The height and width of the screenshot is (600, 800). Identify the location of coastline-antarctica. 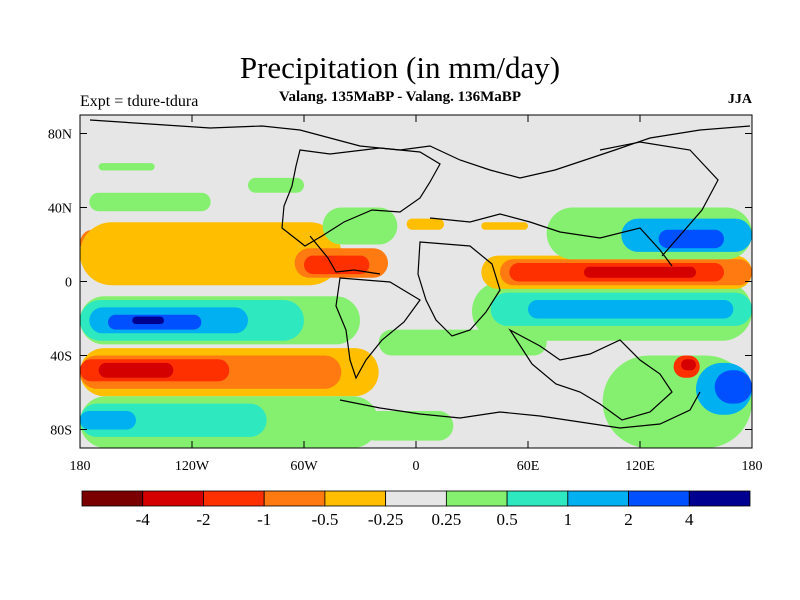
(520, 410).